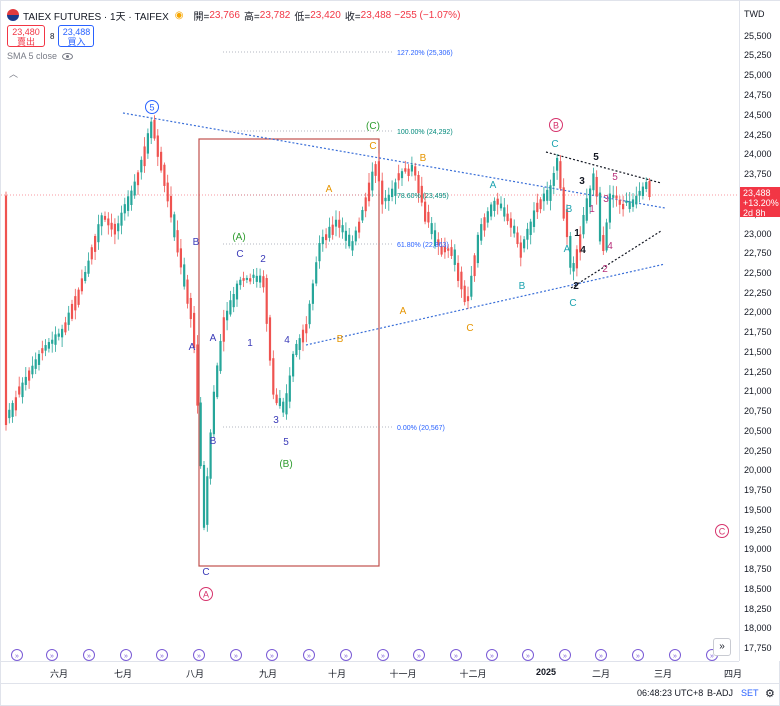 The image size is (780, 706). Describe the element at coordinates (76, 36) in the screenshot. I see `buy-button: 23,488 買入` at that location.